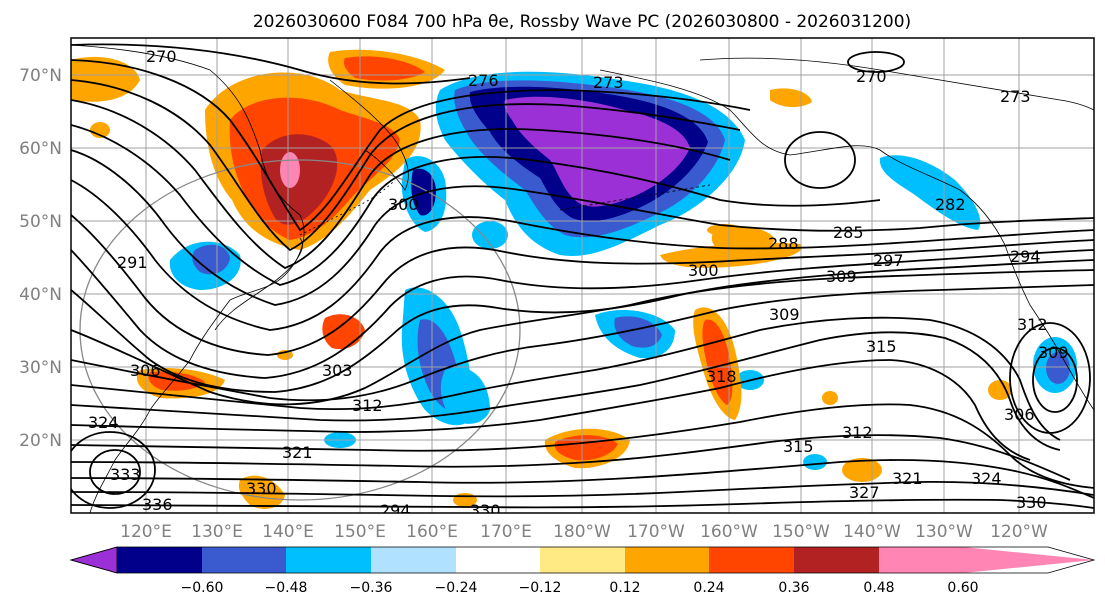  I want to click on colorbar-tick-label: −0.12, so click(540, 588).